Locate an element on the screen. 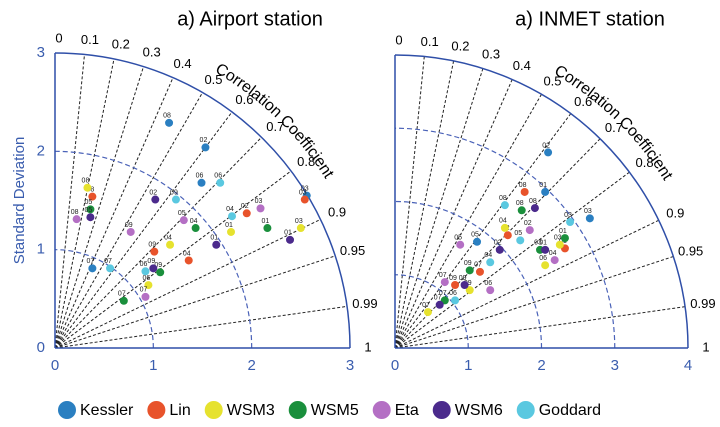 This screenshot has height=427, width=720. x-tick-label: 3 is located at coordinates (615, 365).